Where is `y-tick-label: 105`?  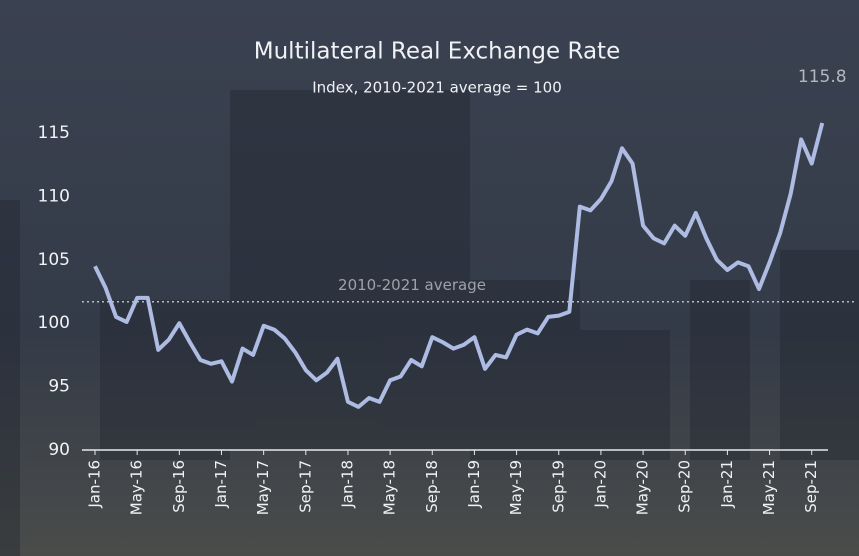
y-tick-label: 105 is located at coordinates (54, 260).